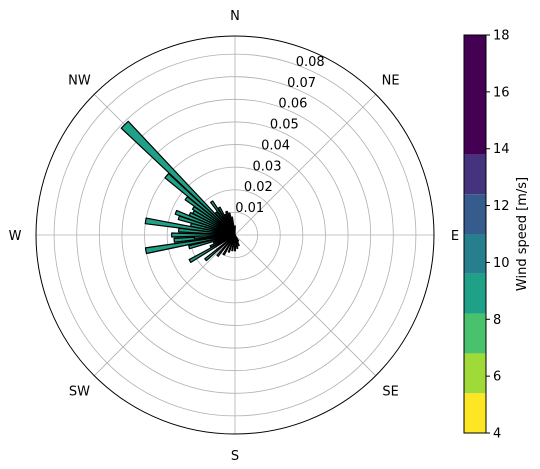  I want to click on colorbar-tick-label: 8, so click(497, 320).